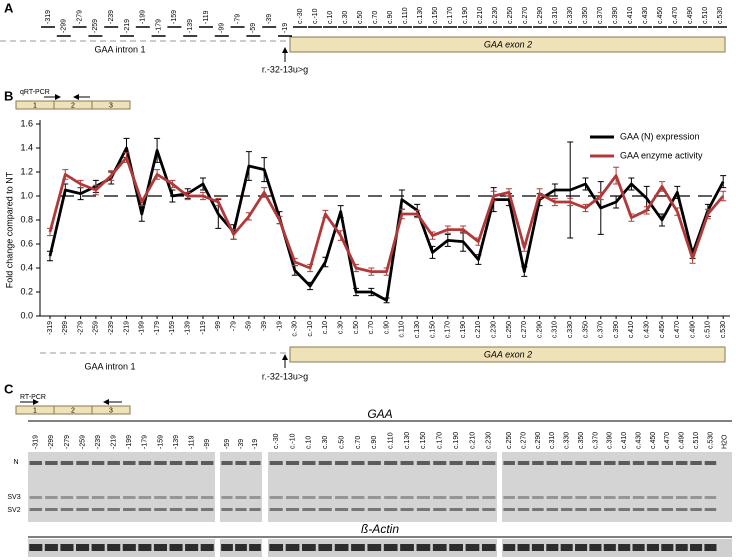 This screenshot has width=736, height=560. I want to click on x-tick-label: c.330, so click(570, 329).